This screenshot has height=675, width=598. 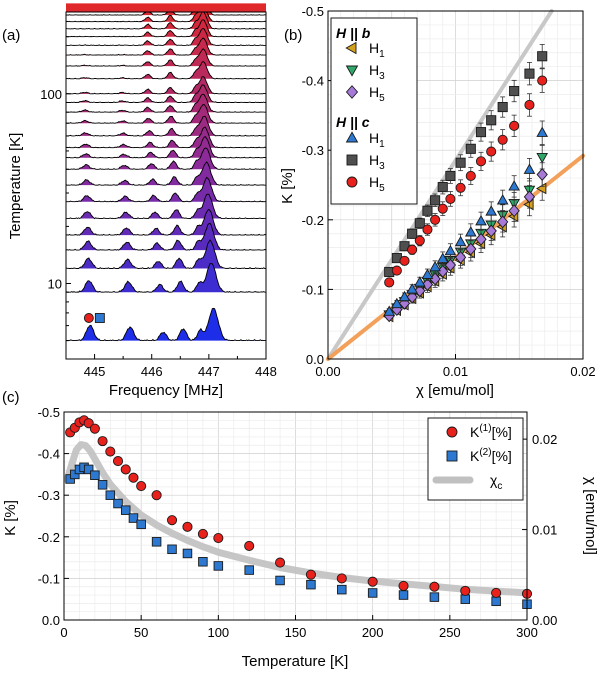 What do you see at coordinates (352, 92) in the screenshot?
I see `legend-diamond-icon` at bounding box center [352, 92].